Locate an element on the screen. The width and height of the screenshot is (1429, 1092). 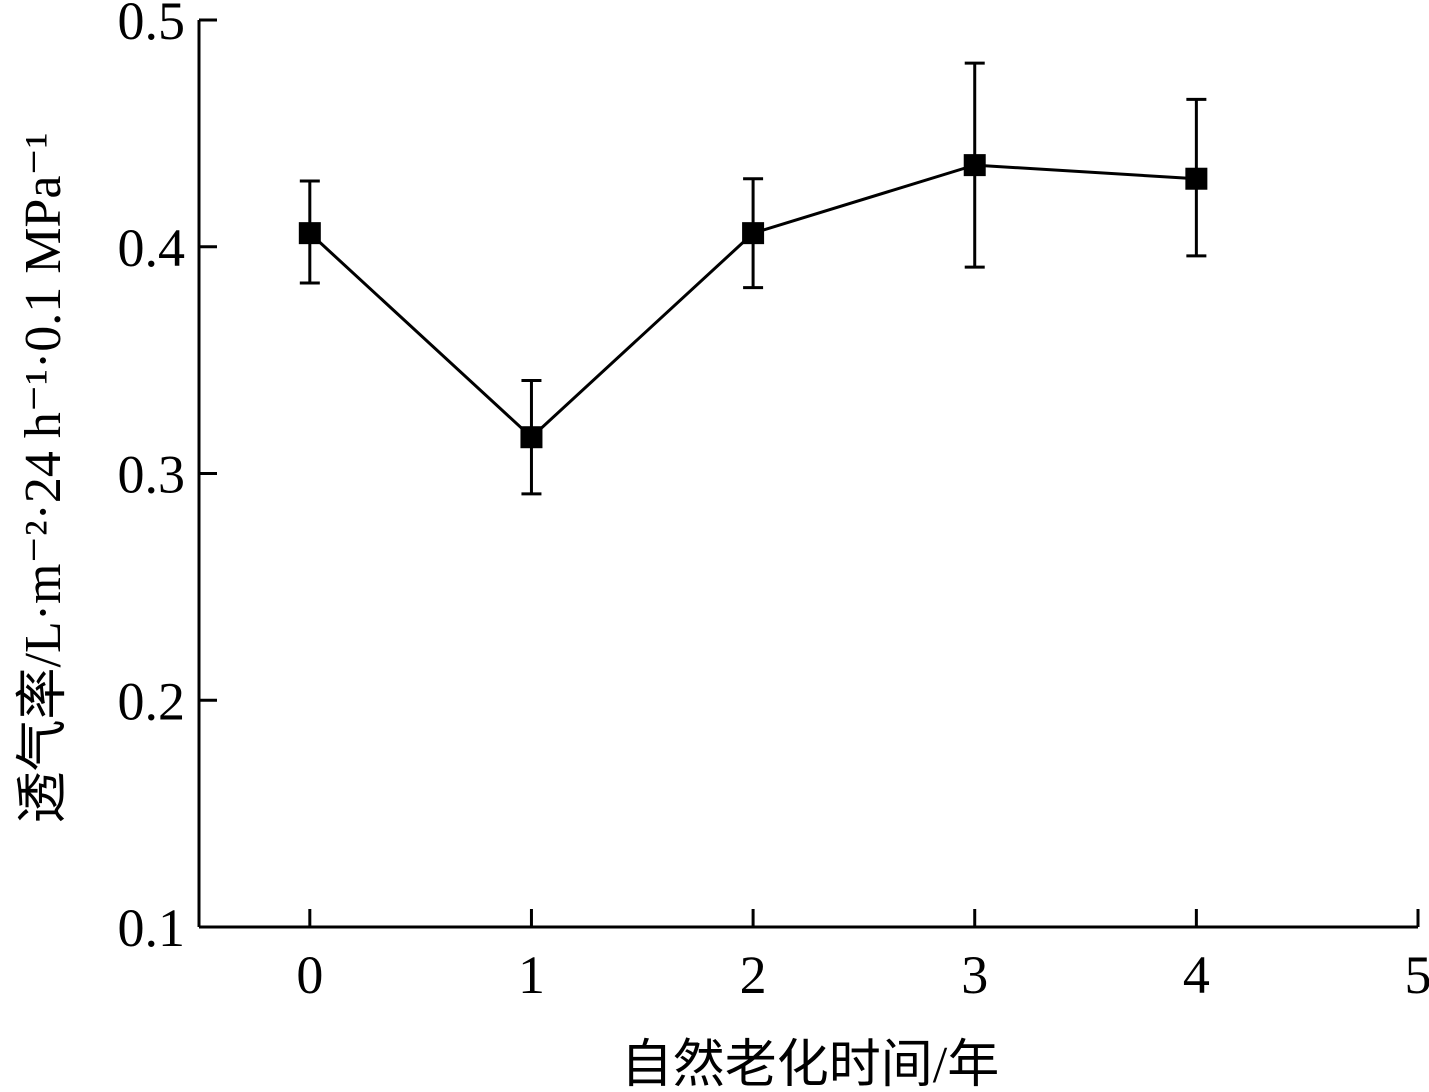
x-tick-label: 5 is located at coordinates (1417, 975).